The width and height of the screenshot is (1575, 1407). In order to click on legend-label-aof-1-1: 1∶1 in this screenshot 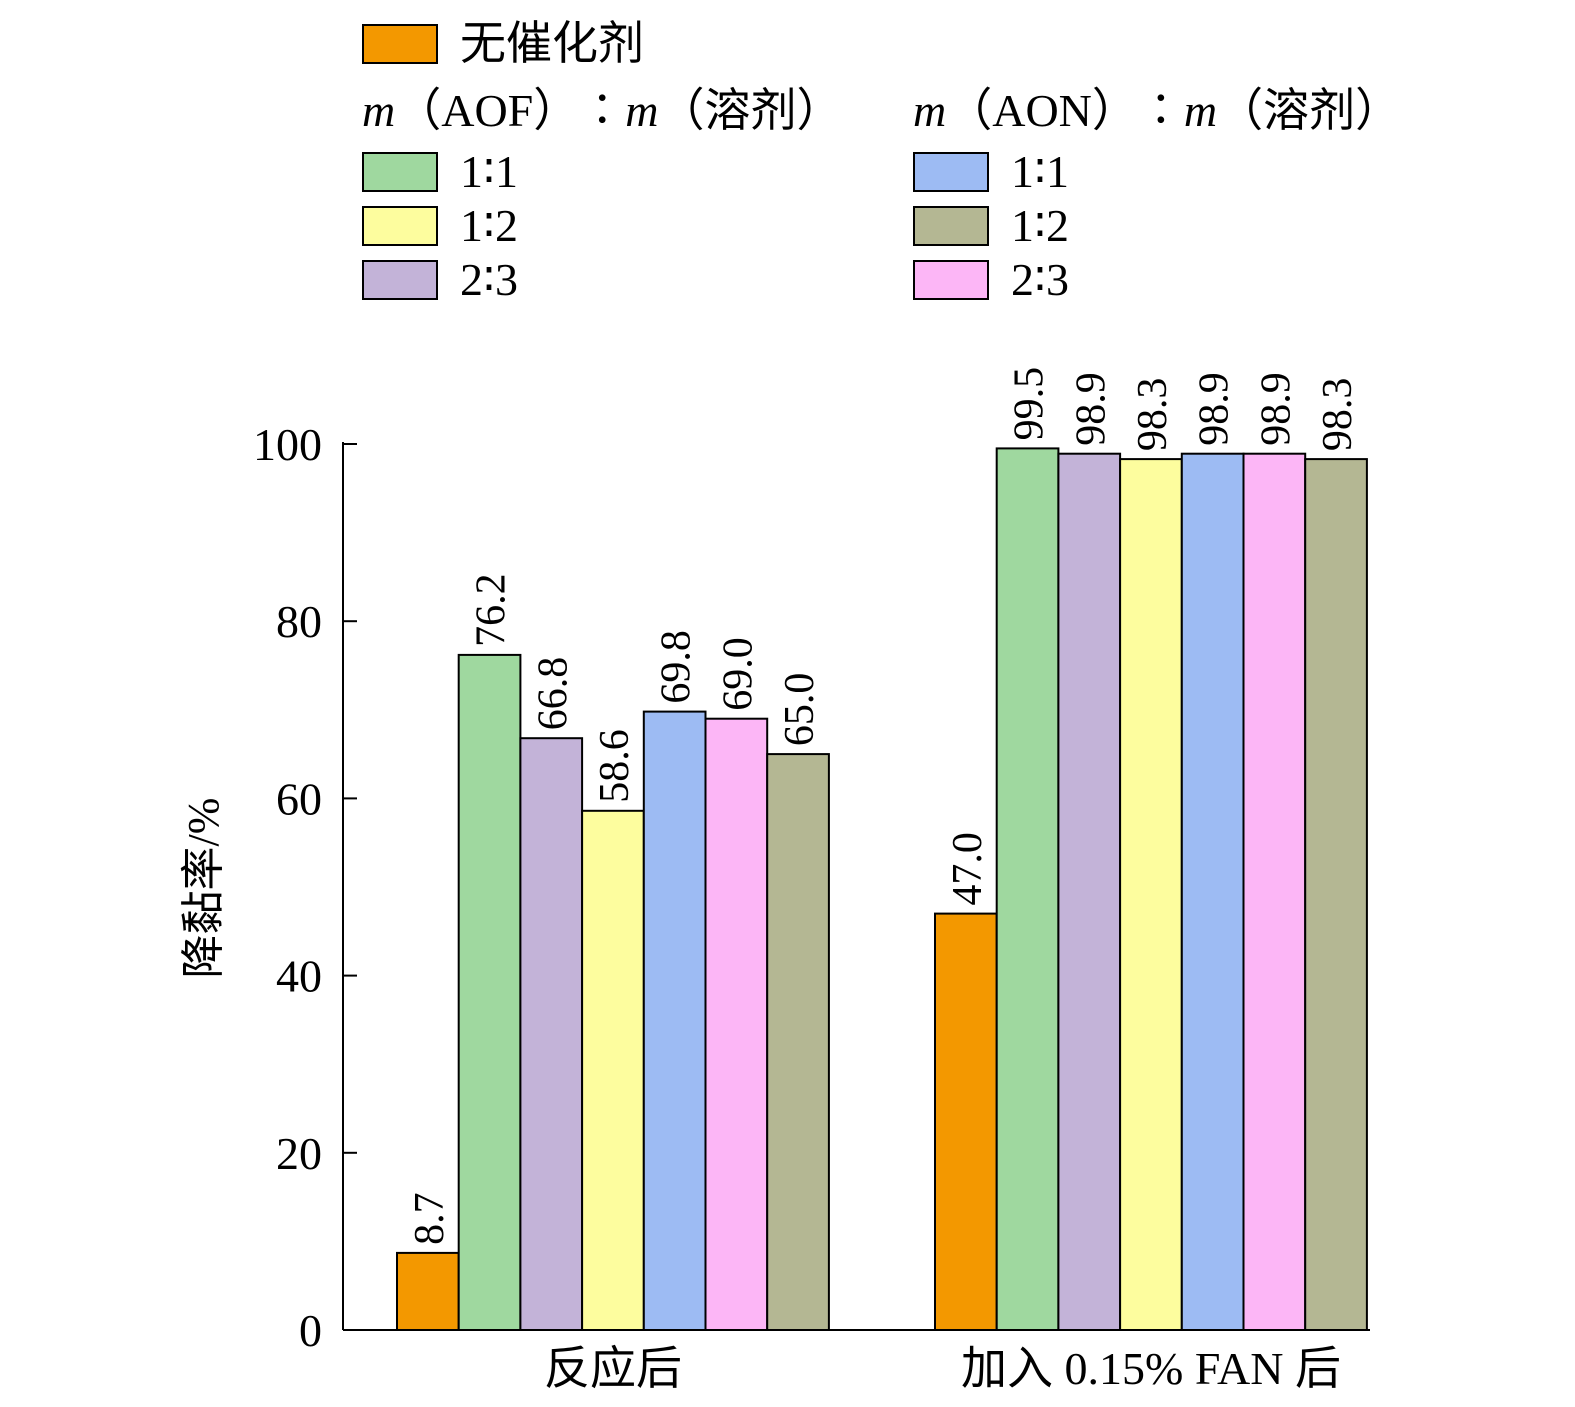, I will do `click(489, 171)`.